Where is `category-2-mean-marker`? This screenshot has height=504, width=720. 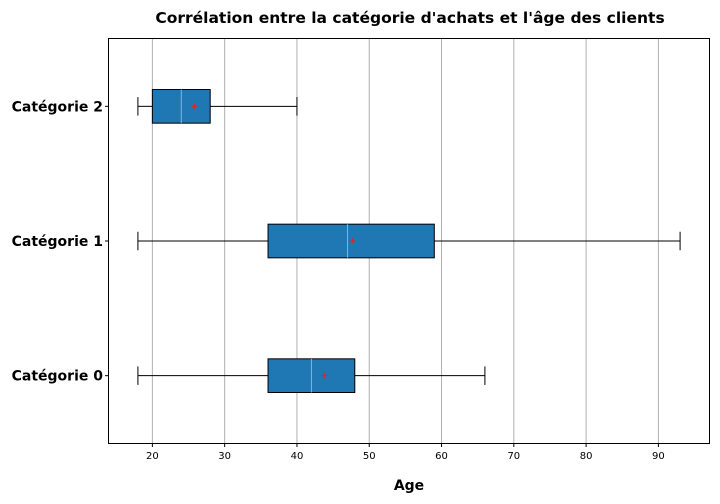 category-2-mean-marker is located at coordinates (194, 106).